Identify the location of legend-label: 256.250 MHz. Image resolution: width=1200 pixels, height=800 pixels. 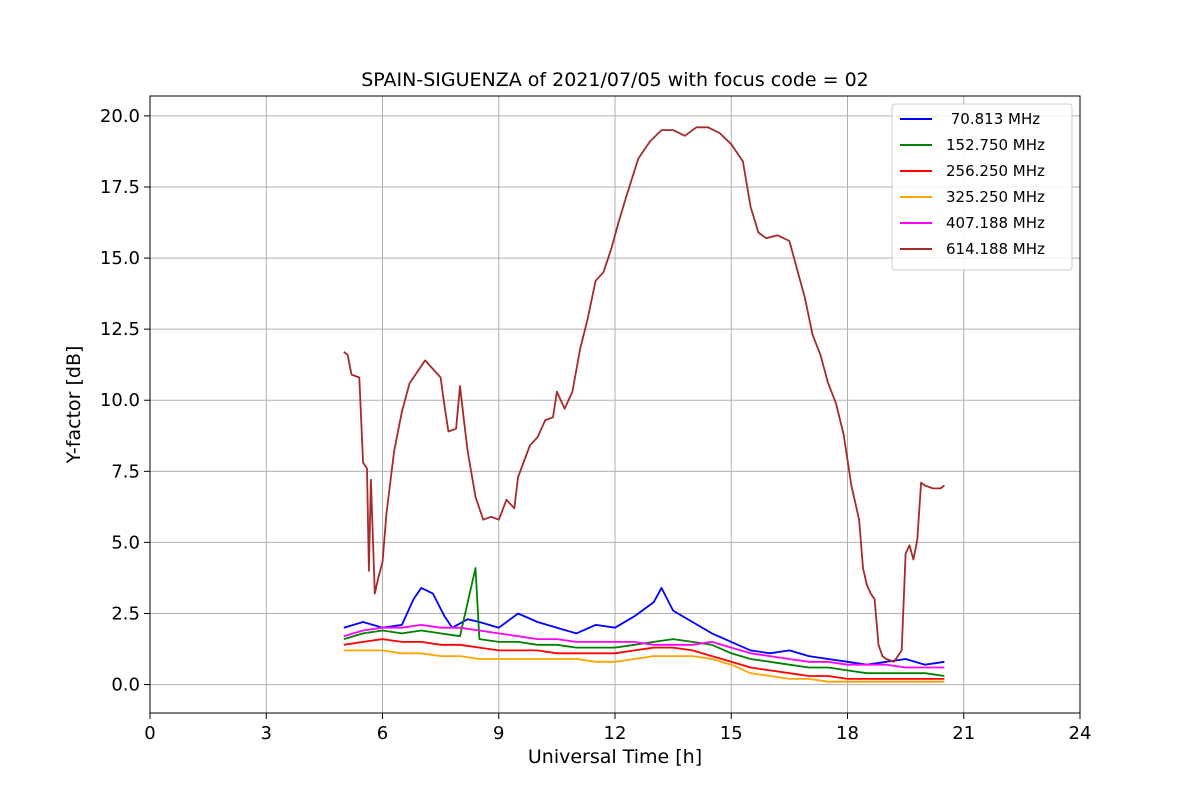
(995, 171).